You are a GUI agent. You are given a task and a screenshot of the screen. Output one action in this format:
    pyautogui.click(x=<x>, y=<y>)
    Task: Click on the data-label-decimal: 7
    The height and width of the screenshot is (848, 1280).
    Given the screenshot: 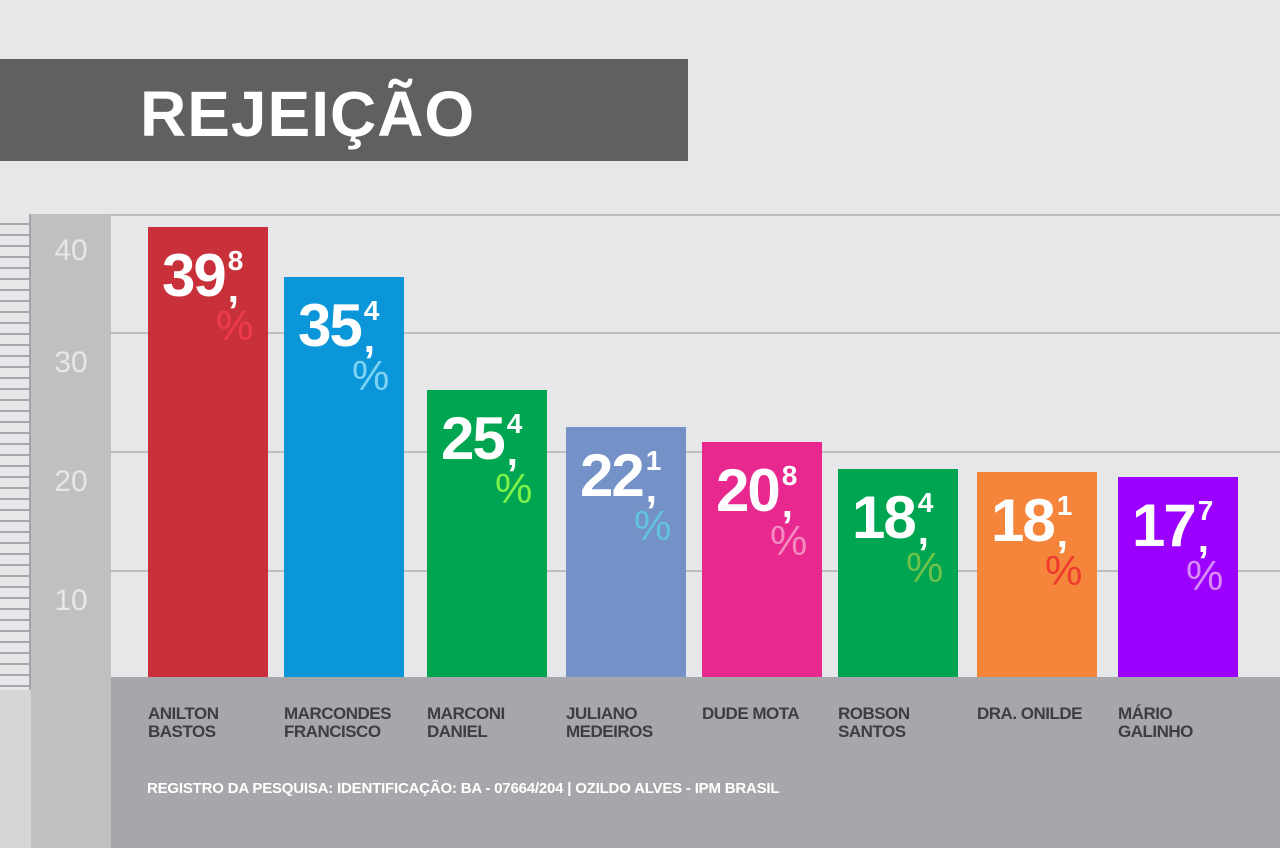 What is the action you would take?
    pyautogui.click(x=1205, y=510)
    